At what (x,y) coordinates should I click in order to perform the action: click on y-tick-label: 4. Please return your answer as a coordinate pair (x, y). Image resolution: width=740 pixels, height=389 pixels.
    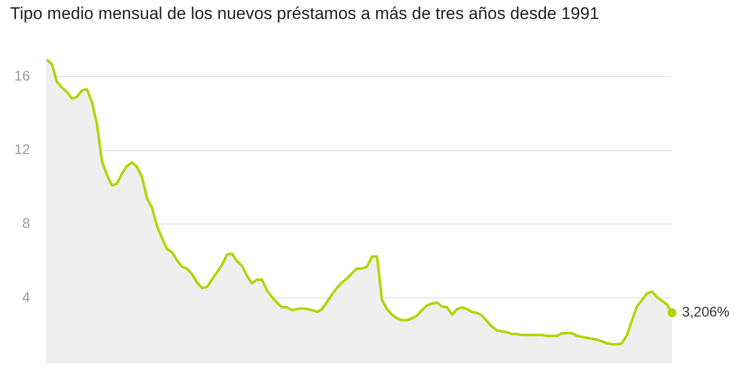
    Looking at the image, I should click on (26, 296).